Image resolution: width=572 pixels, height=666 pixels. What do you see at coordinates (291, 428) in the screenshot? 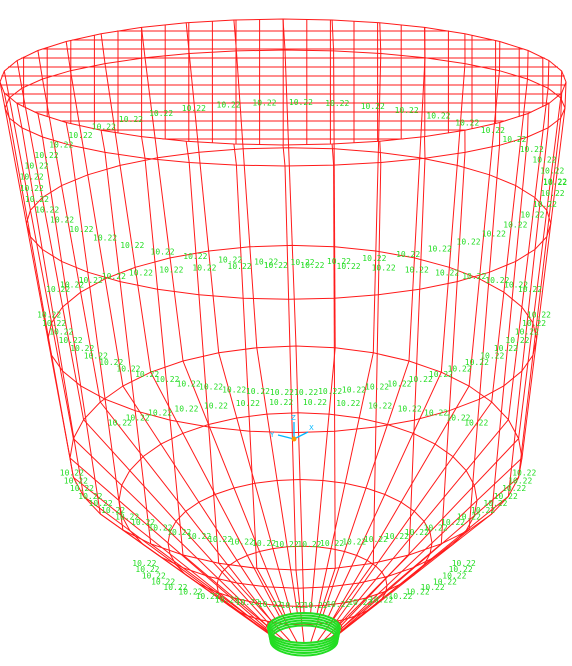
I see `axis-triad-icon: Z Y X` at bounding box center [291, 428].